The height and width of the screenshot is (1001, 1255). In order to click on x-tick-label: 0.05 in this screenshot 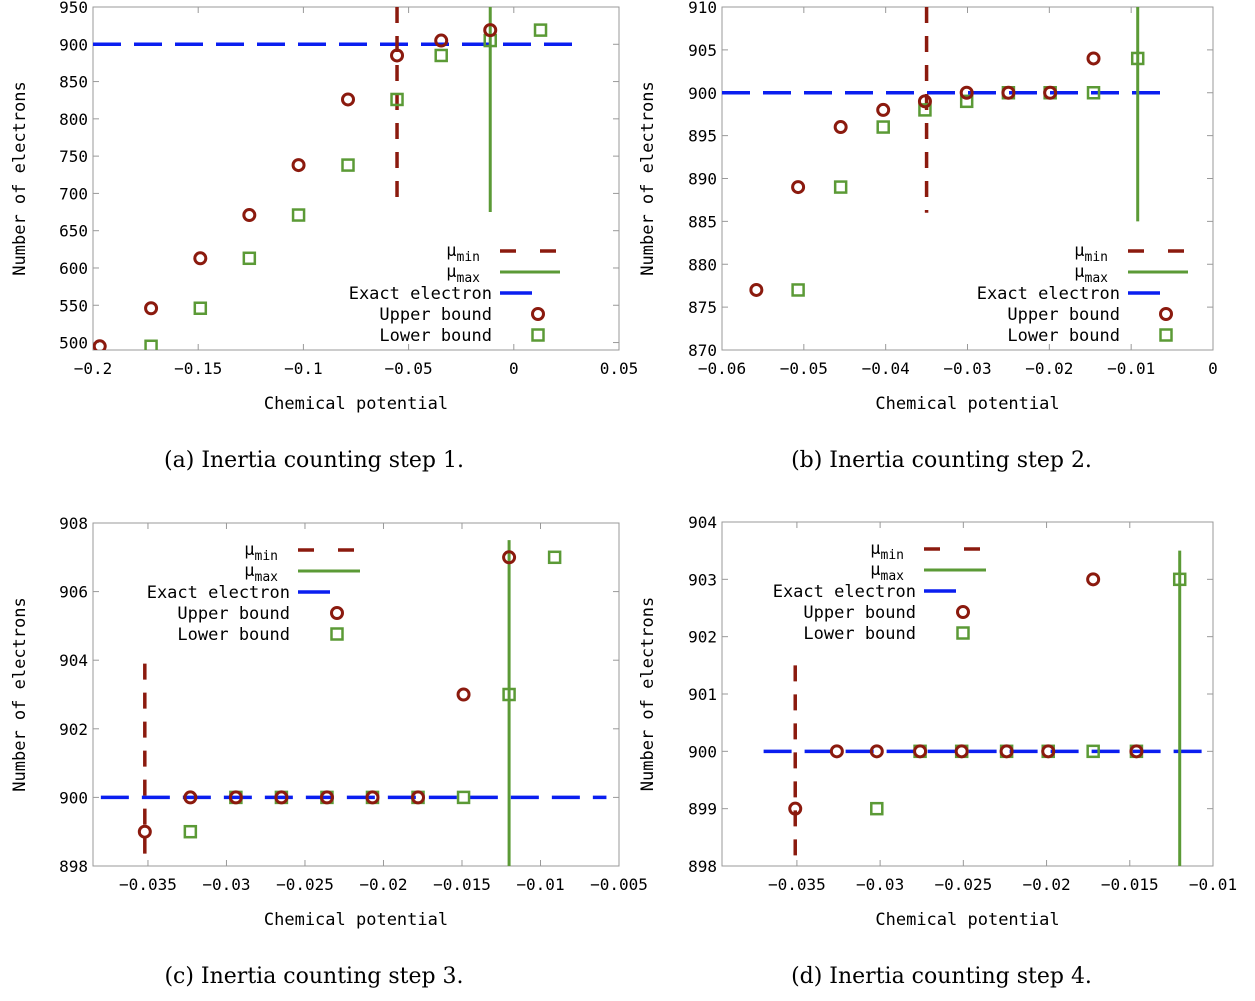, I will do `click(619, 368)`.